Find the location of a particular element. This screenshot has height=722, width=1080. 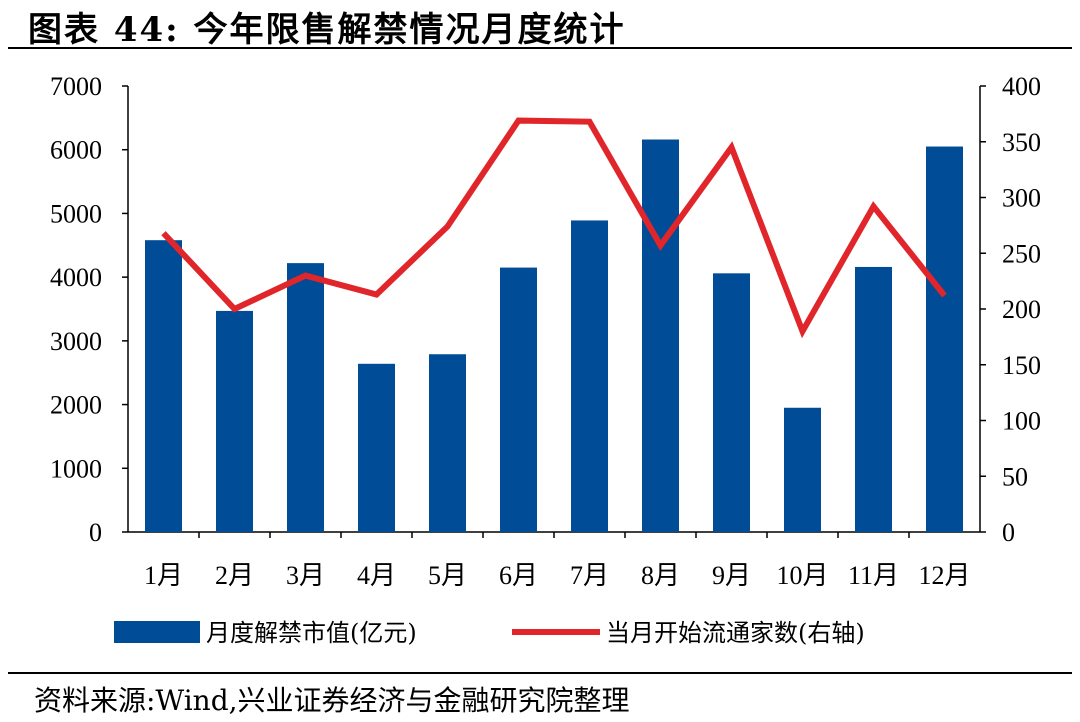

x-tick-label: 6月 is located at coordinates (518, 575).